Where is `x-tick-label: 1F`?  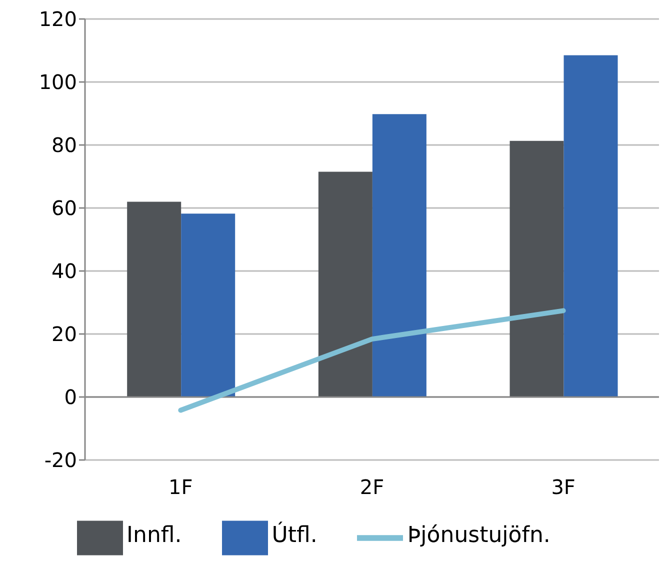 x-tick-label: 1F is located at coordinates (180, 487).